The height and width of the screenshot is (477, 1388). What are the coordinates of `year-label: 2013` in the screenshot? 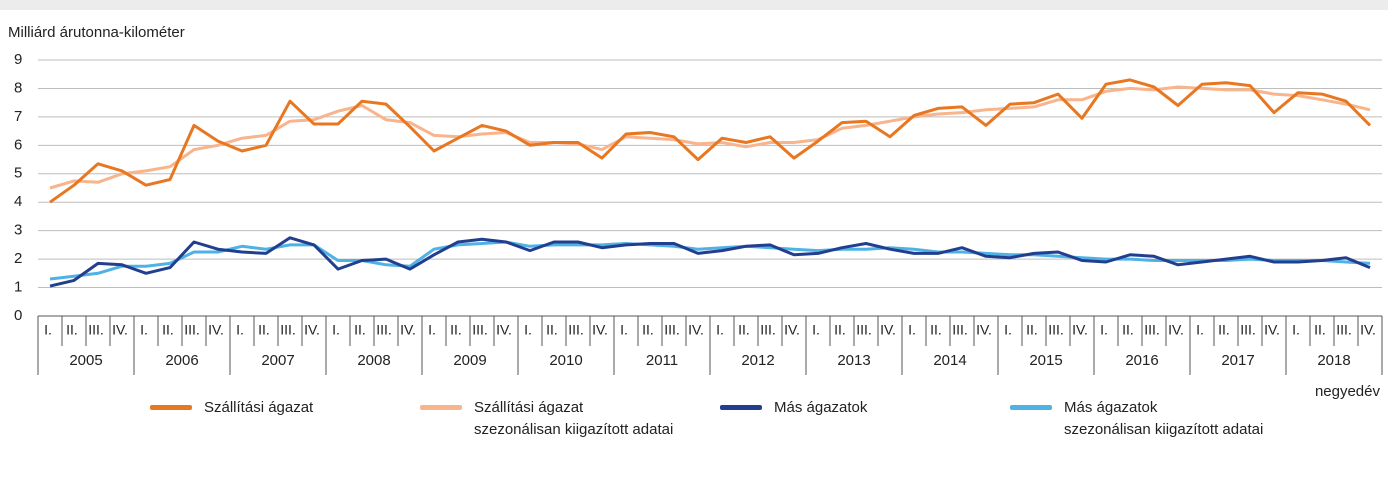 It's located at (853, 360).